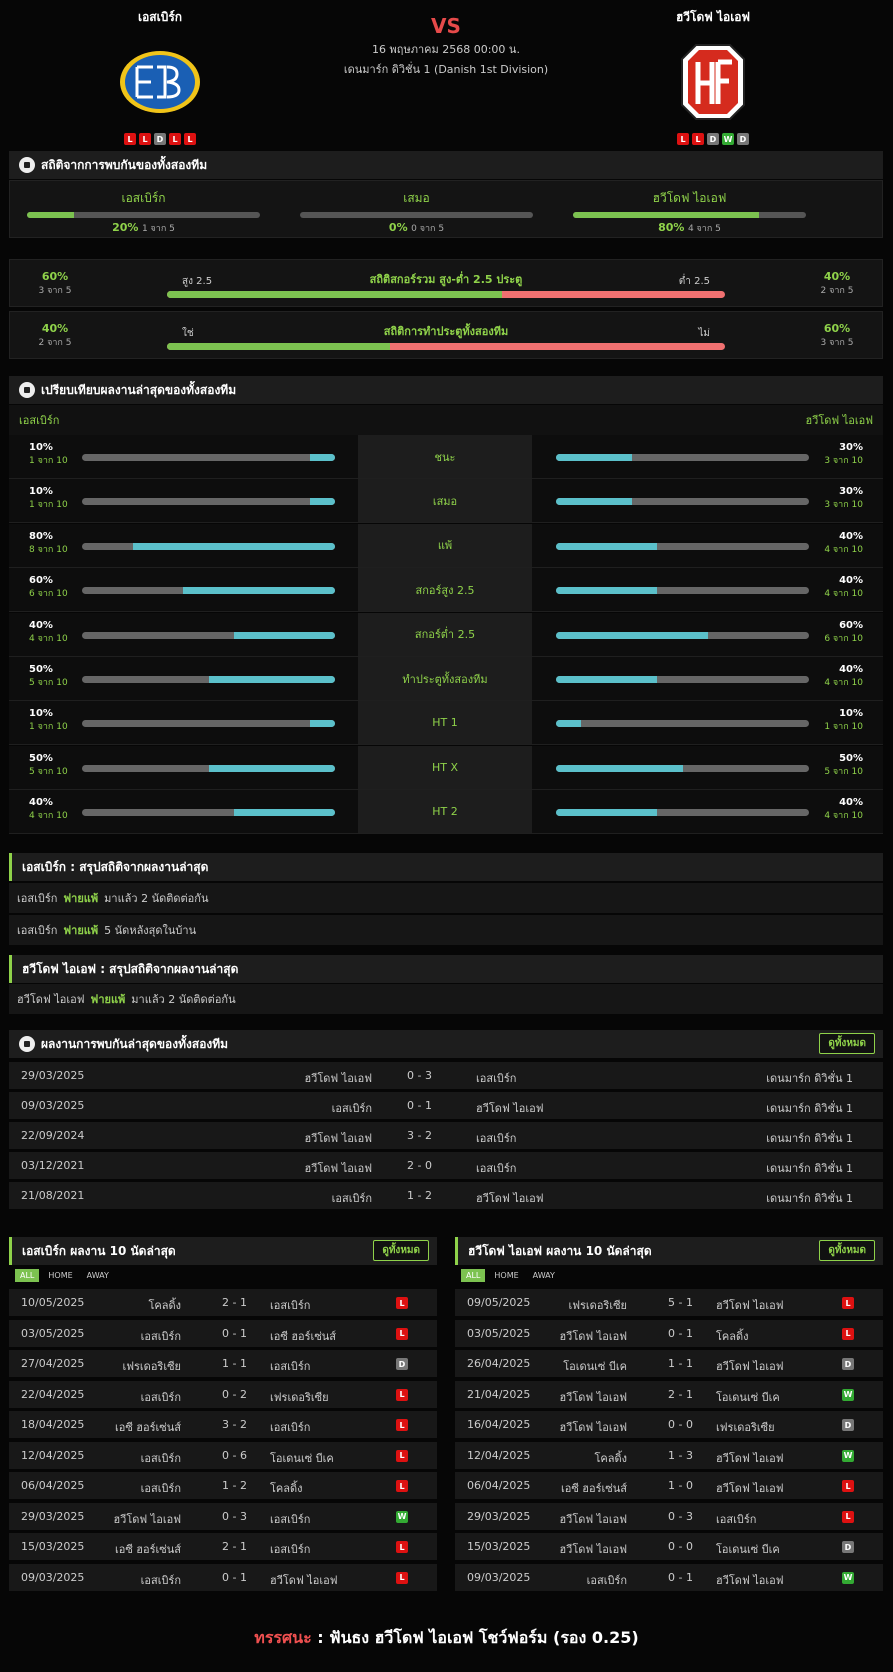 This screenshot has width=893, height=1672. I want to click on match-date: 26/04/2025, so click(499, 1363).